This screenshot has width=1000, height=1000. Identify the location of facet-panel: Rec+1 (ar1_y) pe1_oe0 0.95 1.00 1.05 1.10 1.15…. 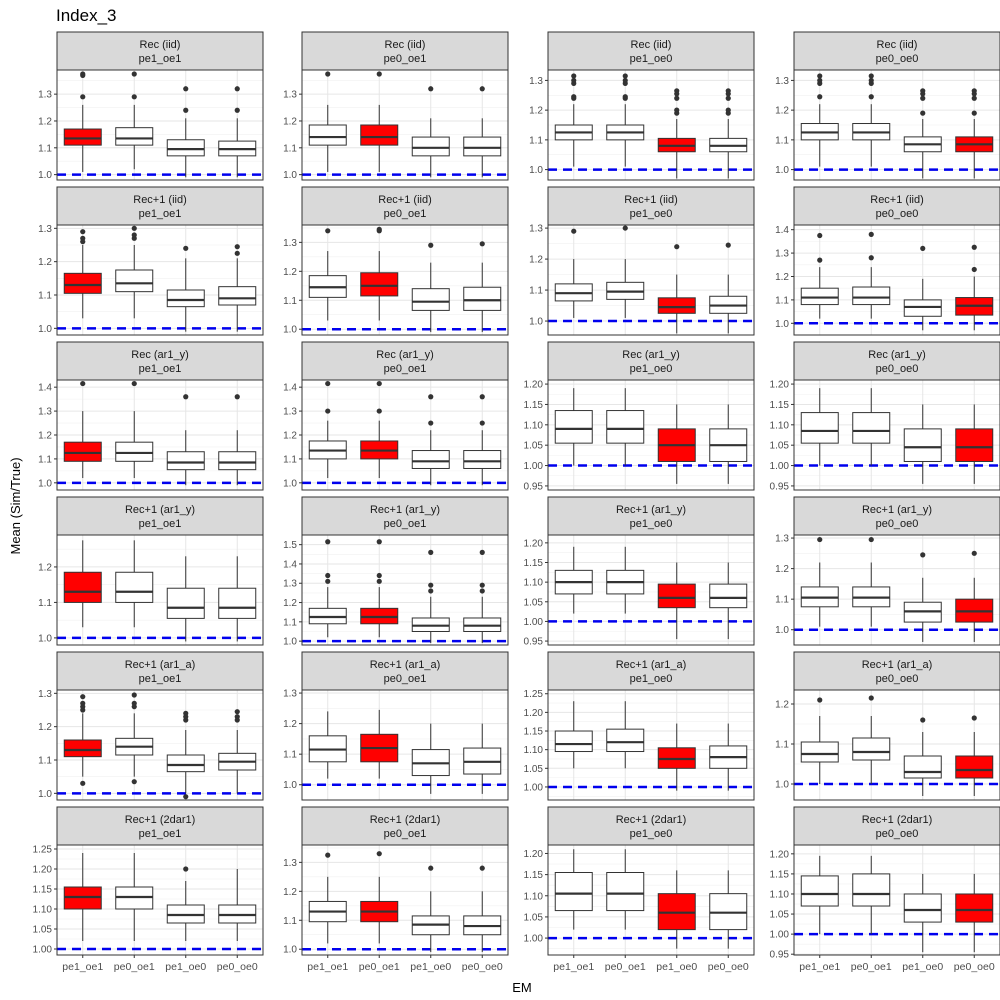
(639, 572).